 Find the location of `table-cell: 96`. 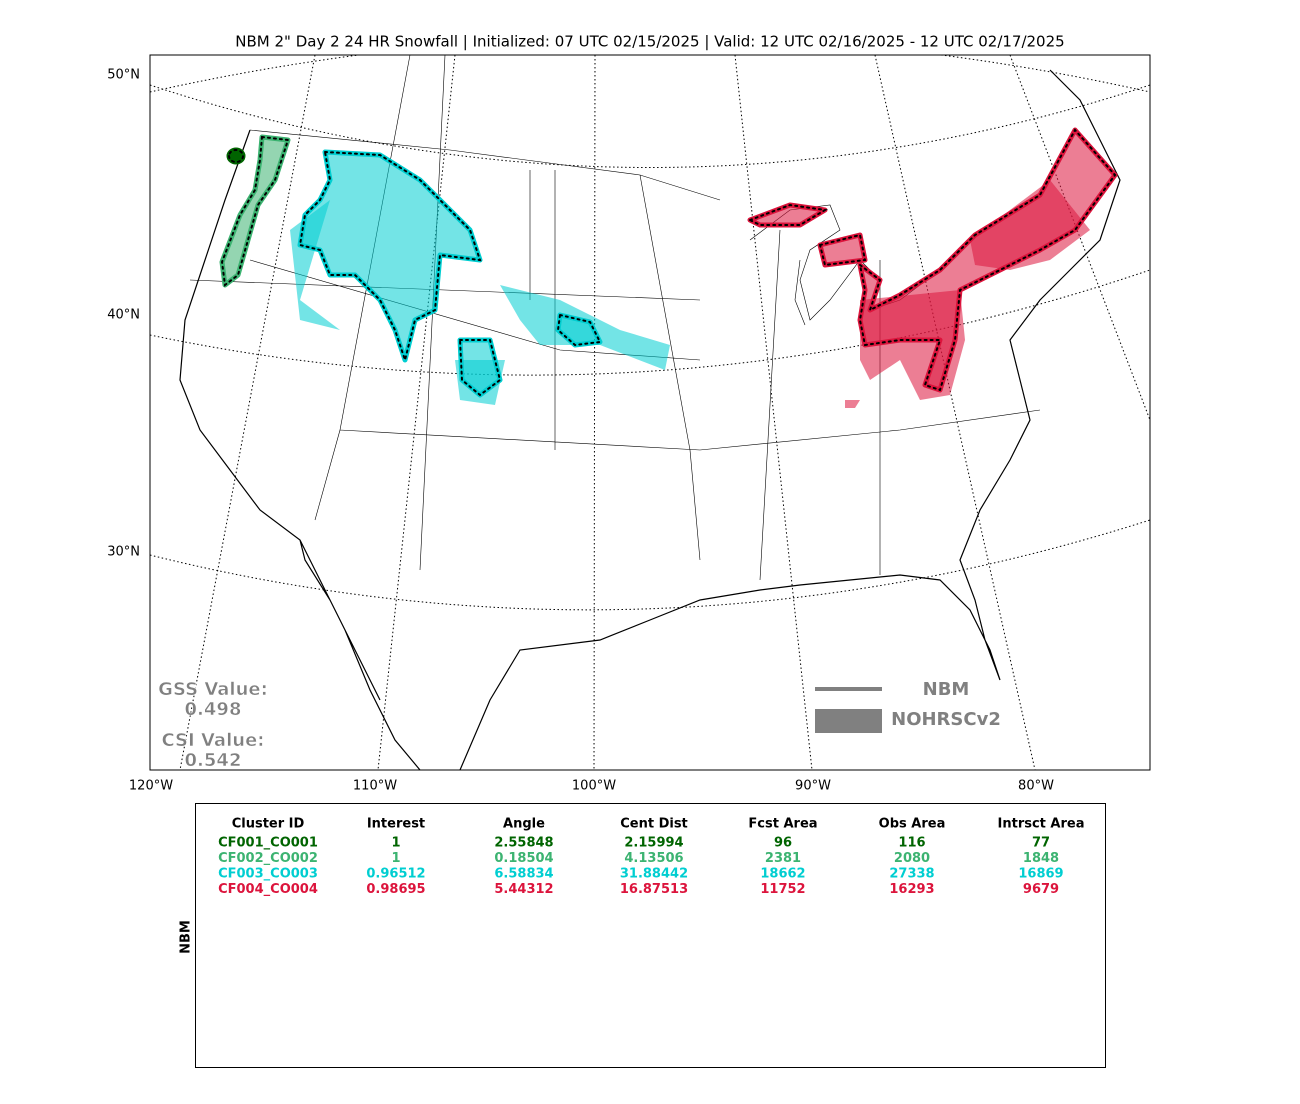

table-cell: 96 is located at coordinates (783, 843).